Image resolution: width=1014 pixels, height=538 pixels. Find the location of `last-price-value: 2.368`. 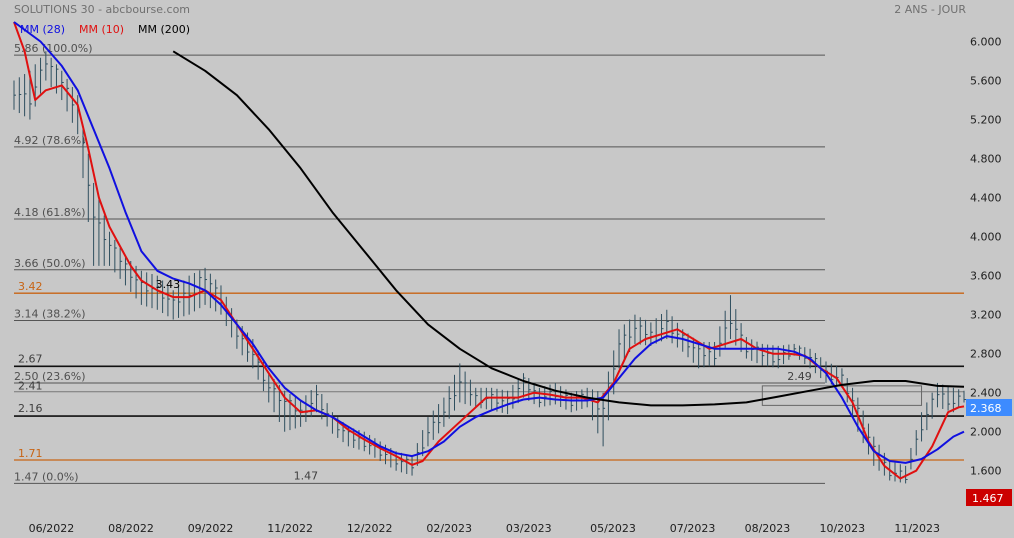

last-price-value: 2.368 is located at coordinates (986, 408).